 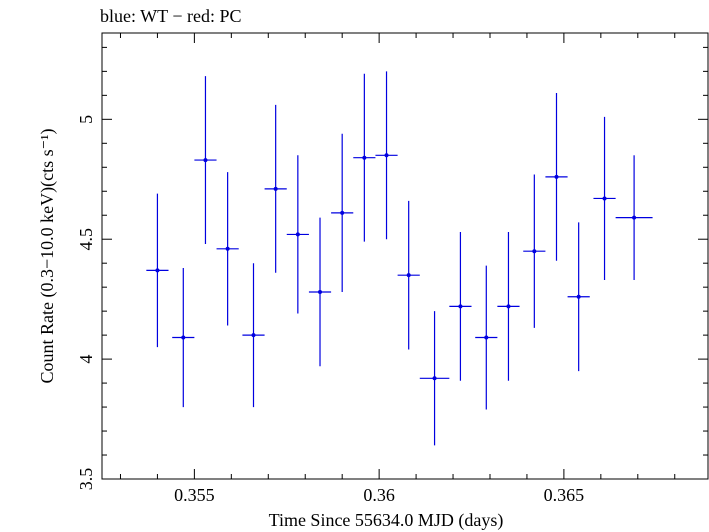 What do you see at coordinates (194, 495) in the screenshot?
I see `x-tick-label: 0.355` at bounding box center [194, 495].